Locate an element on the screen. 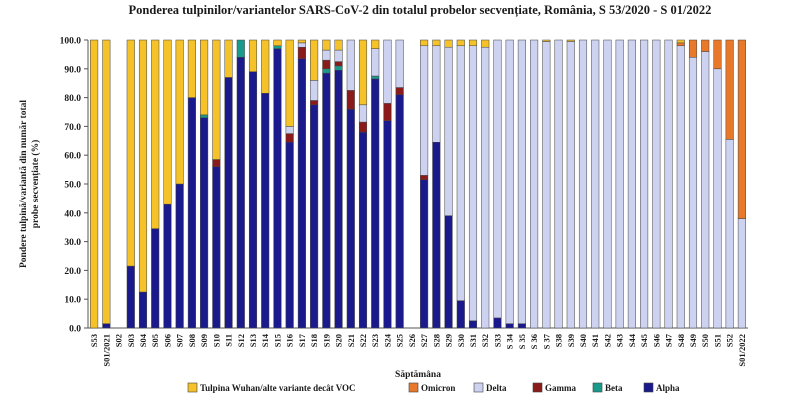 This screenshot has width=800, height=403. legend-label: Gamma is located at coordinates (560, 388).